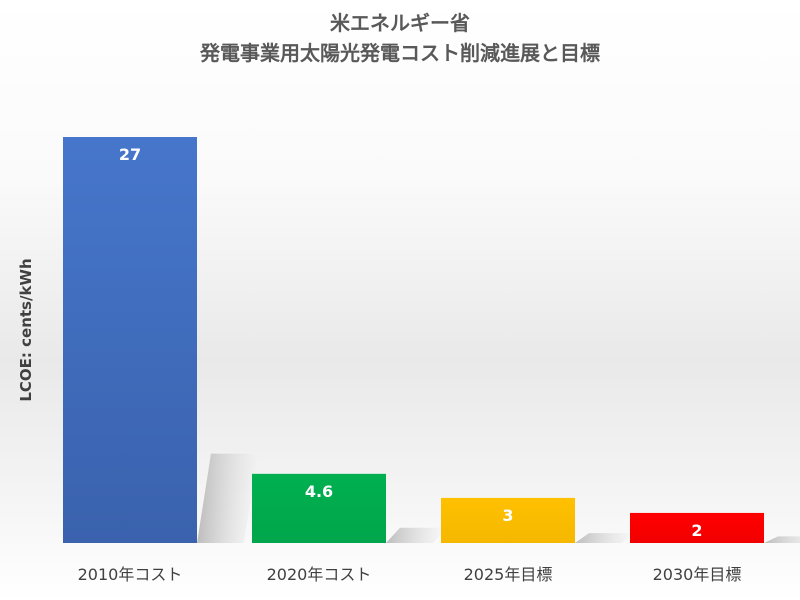  Describe the element at coordinates (400, 38) in the screenshot. I see `chart-title: 米エネルギー省 発電事業用太陽光発電コスト削減進展と目標` at that location.